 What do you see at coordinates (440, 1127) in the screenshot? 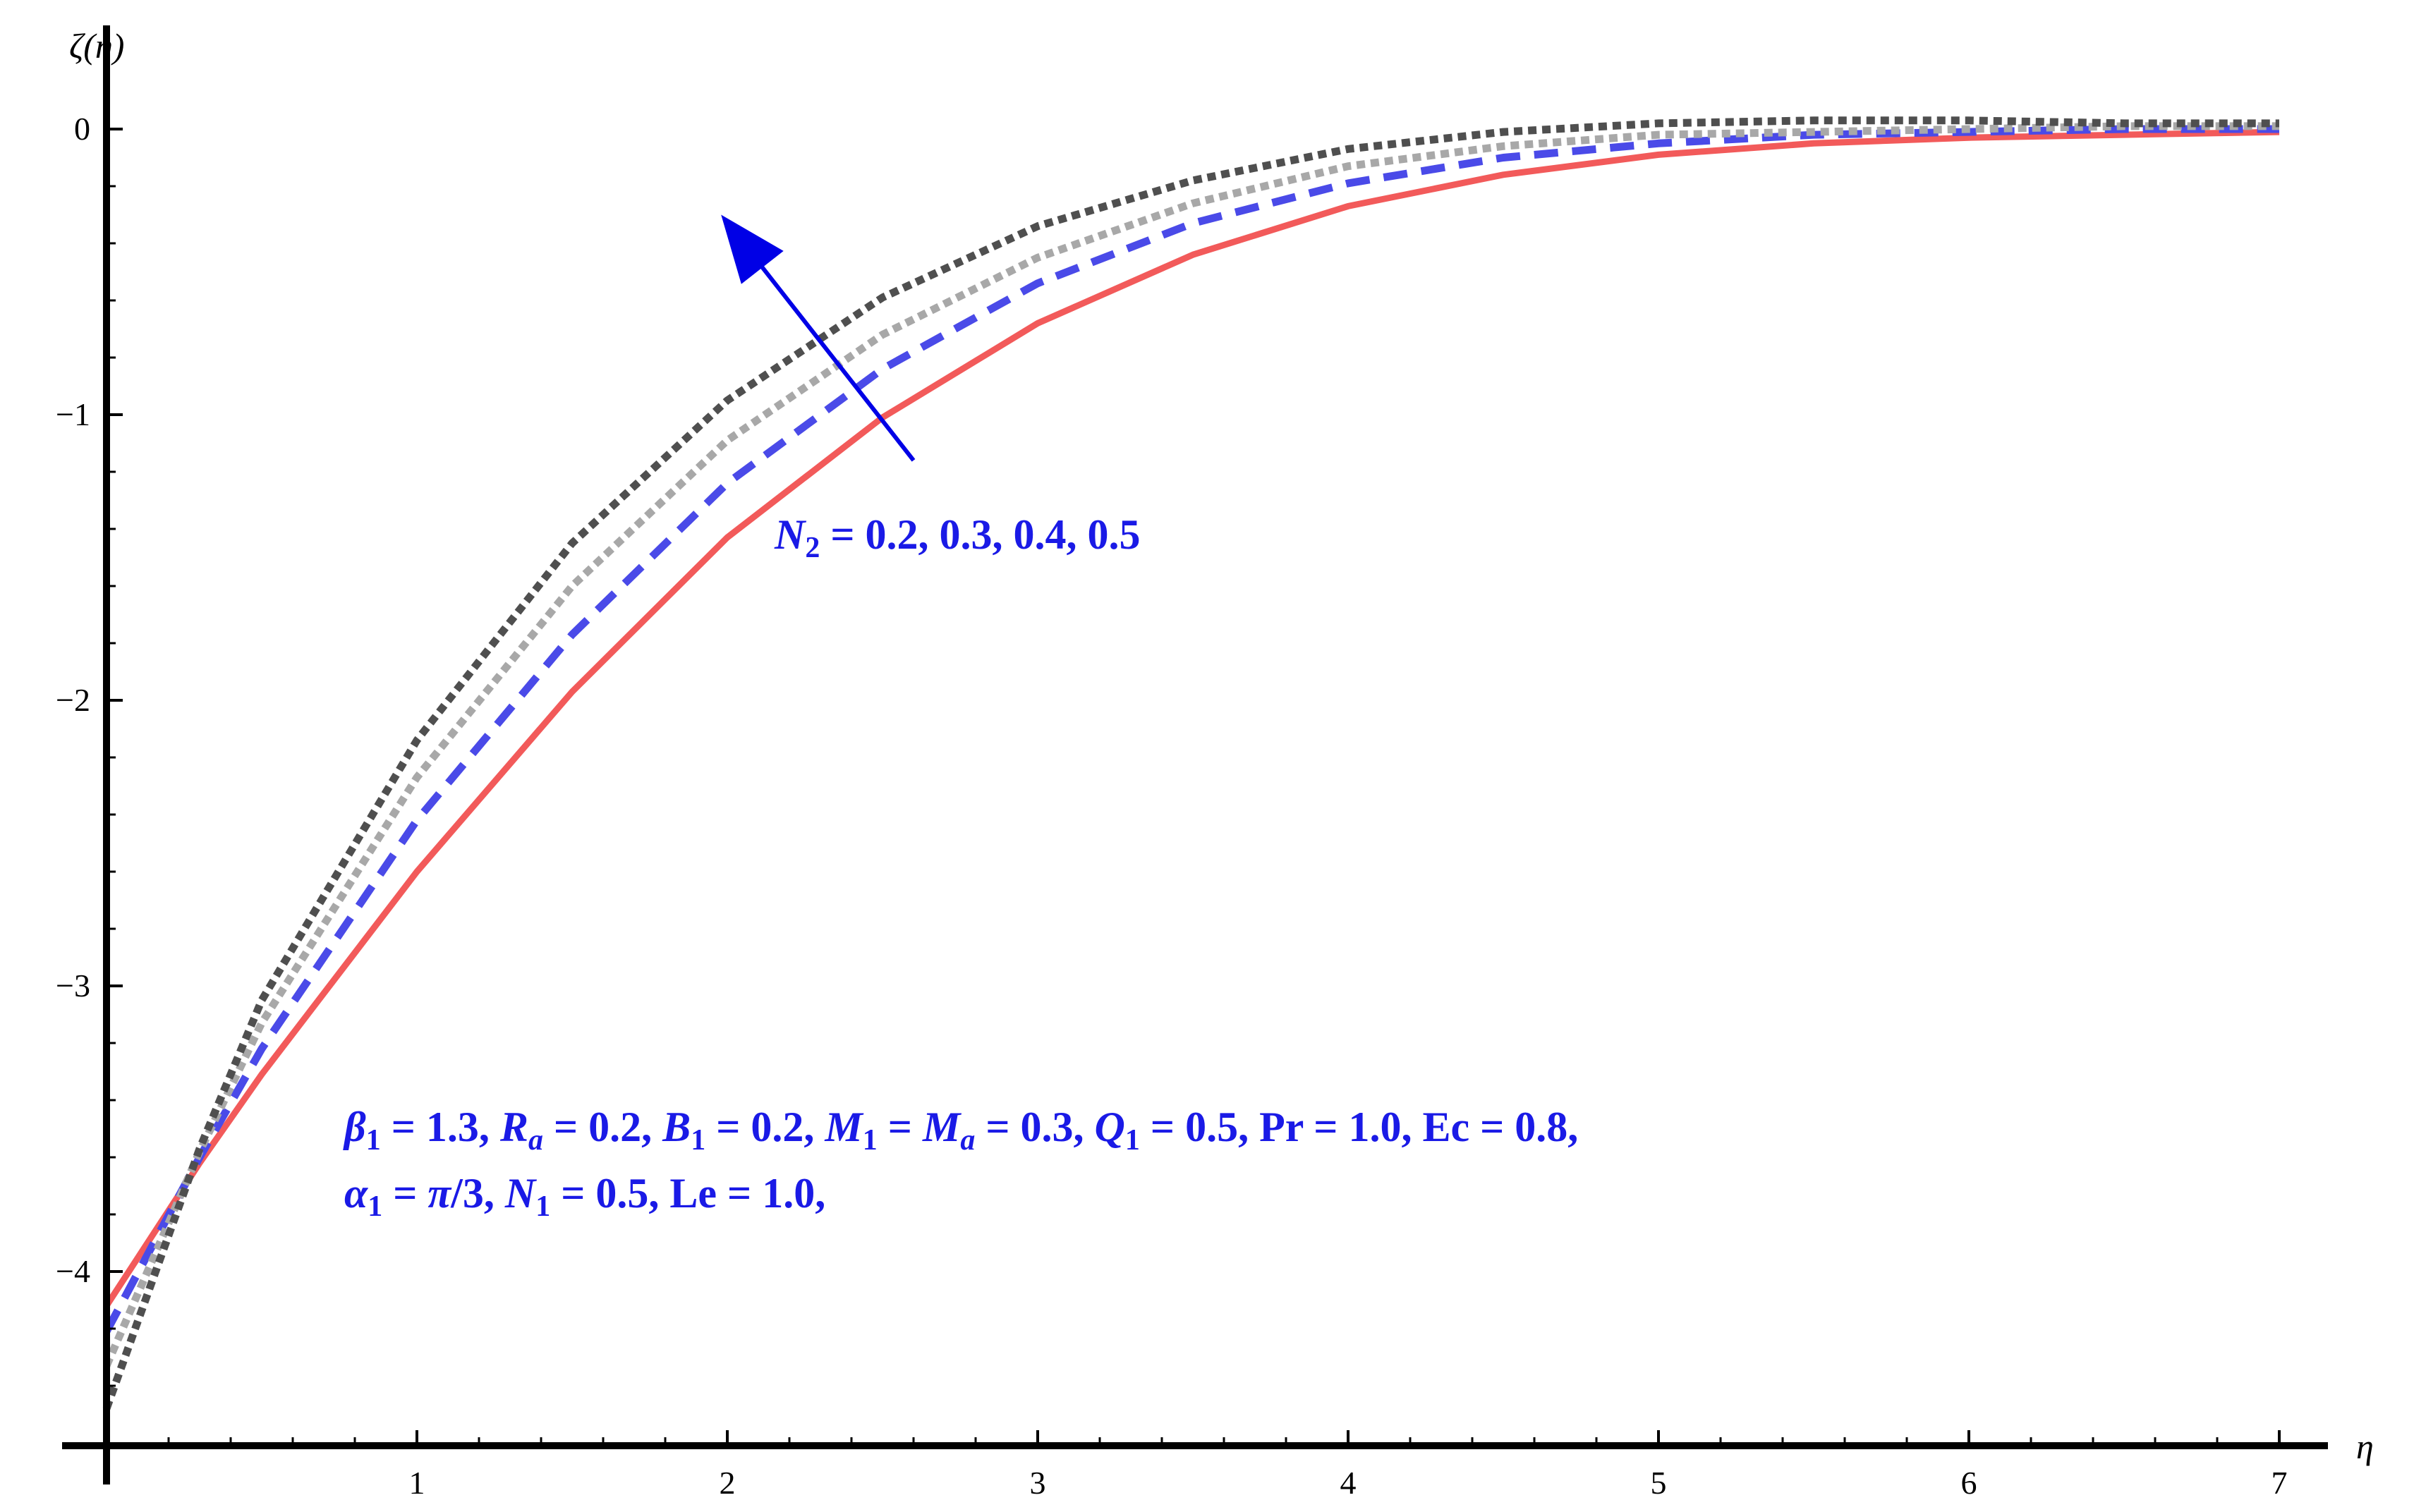
I see `parameter-text: = 1.3,` at bounding box center [440, 1127].